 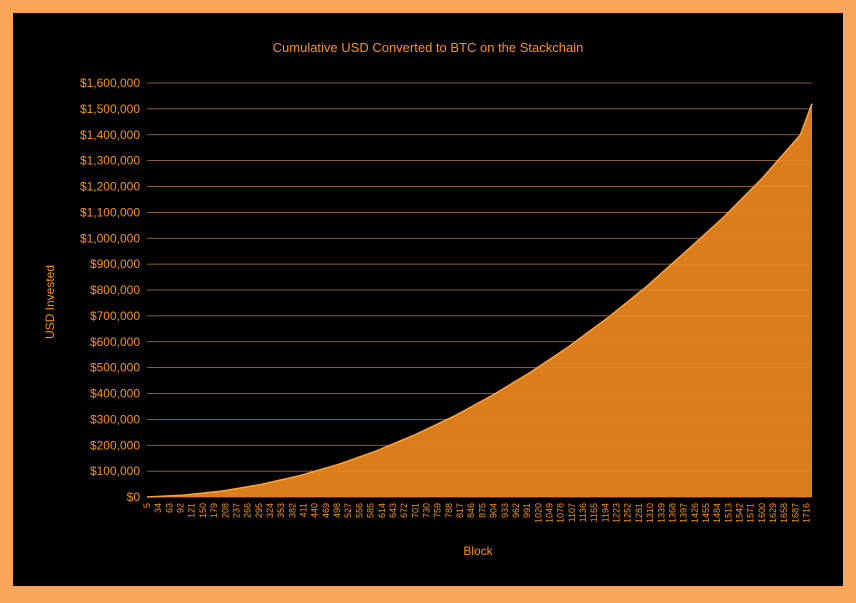 What do you see at coordinates (115, 368) in the screenshot?
I see `y-tick-label: $500,000` at bounding box center [115, 368].